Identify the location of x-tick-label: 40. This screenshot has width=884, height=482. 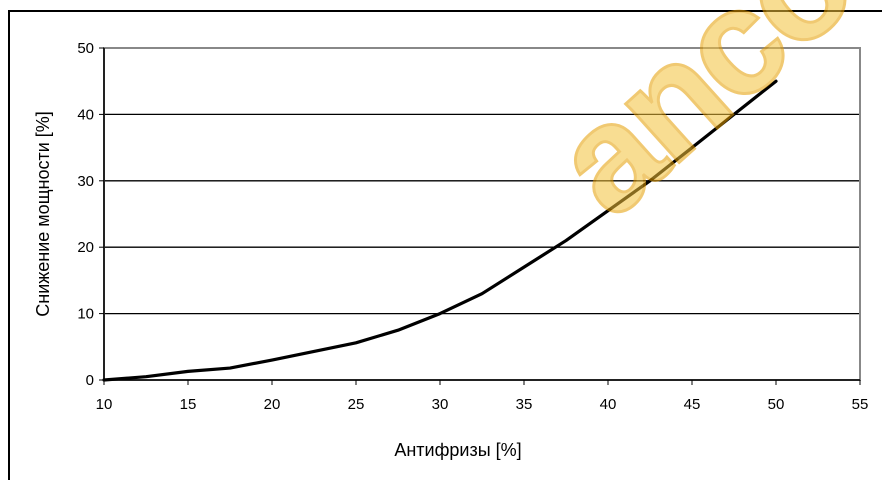
(608, 404).